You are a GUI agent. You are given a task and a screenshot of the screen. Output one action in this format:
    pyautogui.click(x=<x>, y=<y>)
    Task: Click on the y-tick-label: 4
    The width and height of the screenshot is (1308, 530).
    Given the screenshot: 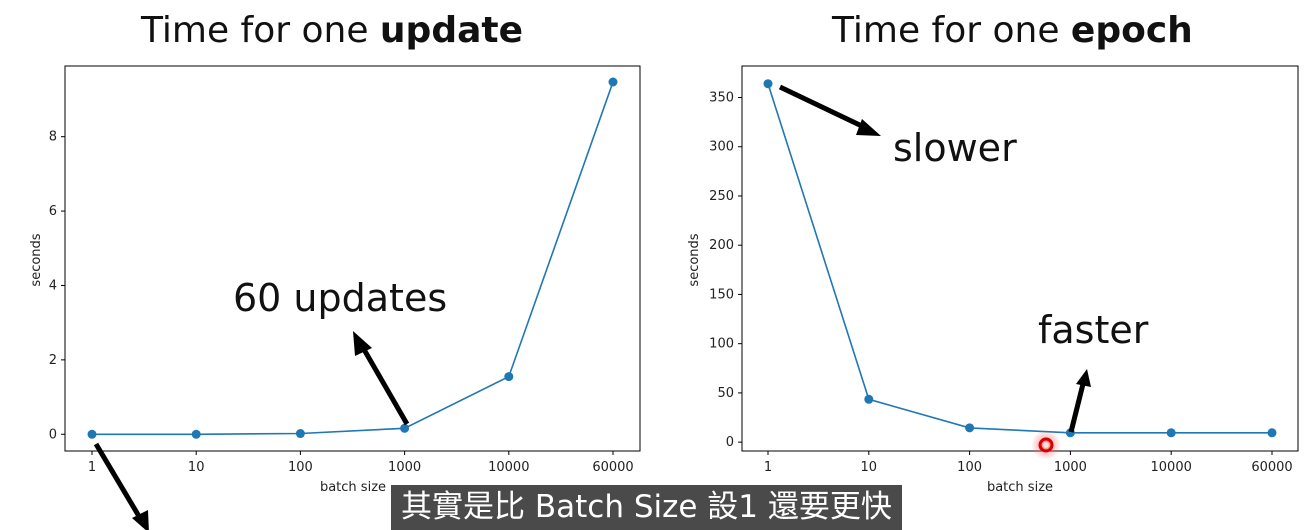 What is the action you would take?
    pyautogui.click(x=53, y=285)
    